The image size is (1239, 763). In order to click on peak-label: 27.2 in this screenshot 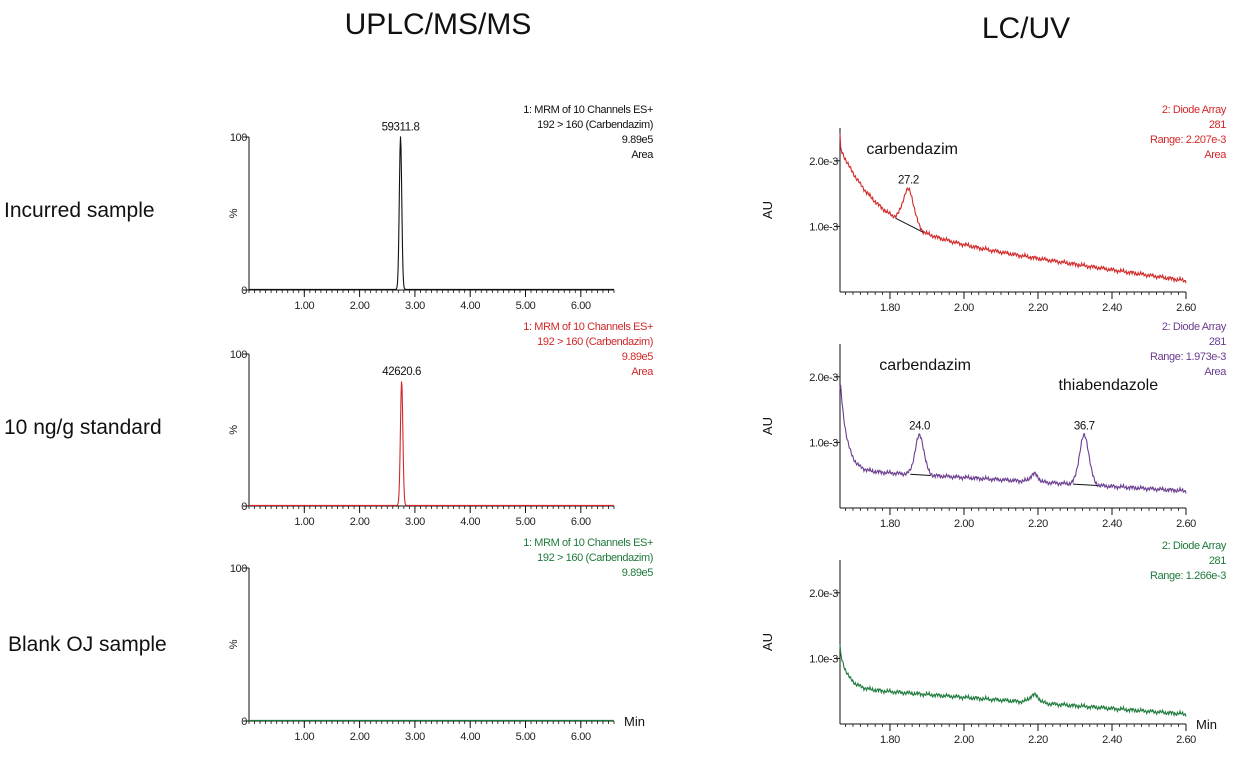, I will do `click(908, 181)`.